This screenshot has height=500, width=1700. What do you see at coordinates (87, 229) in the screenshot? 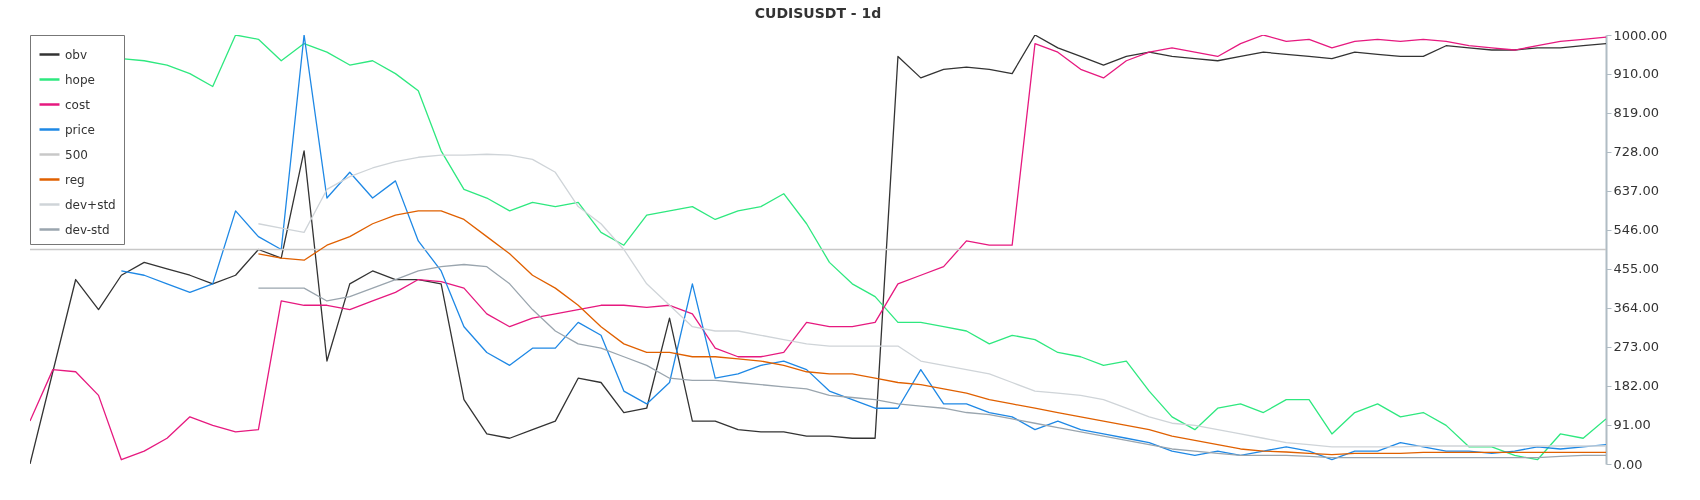
I see `legend-label: dev-std` at bounding box center [87, 229].